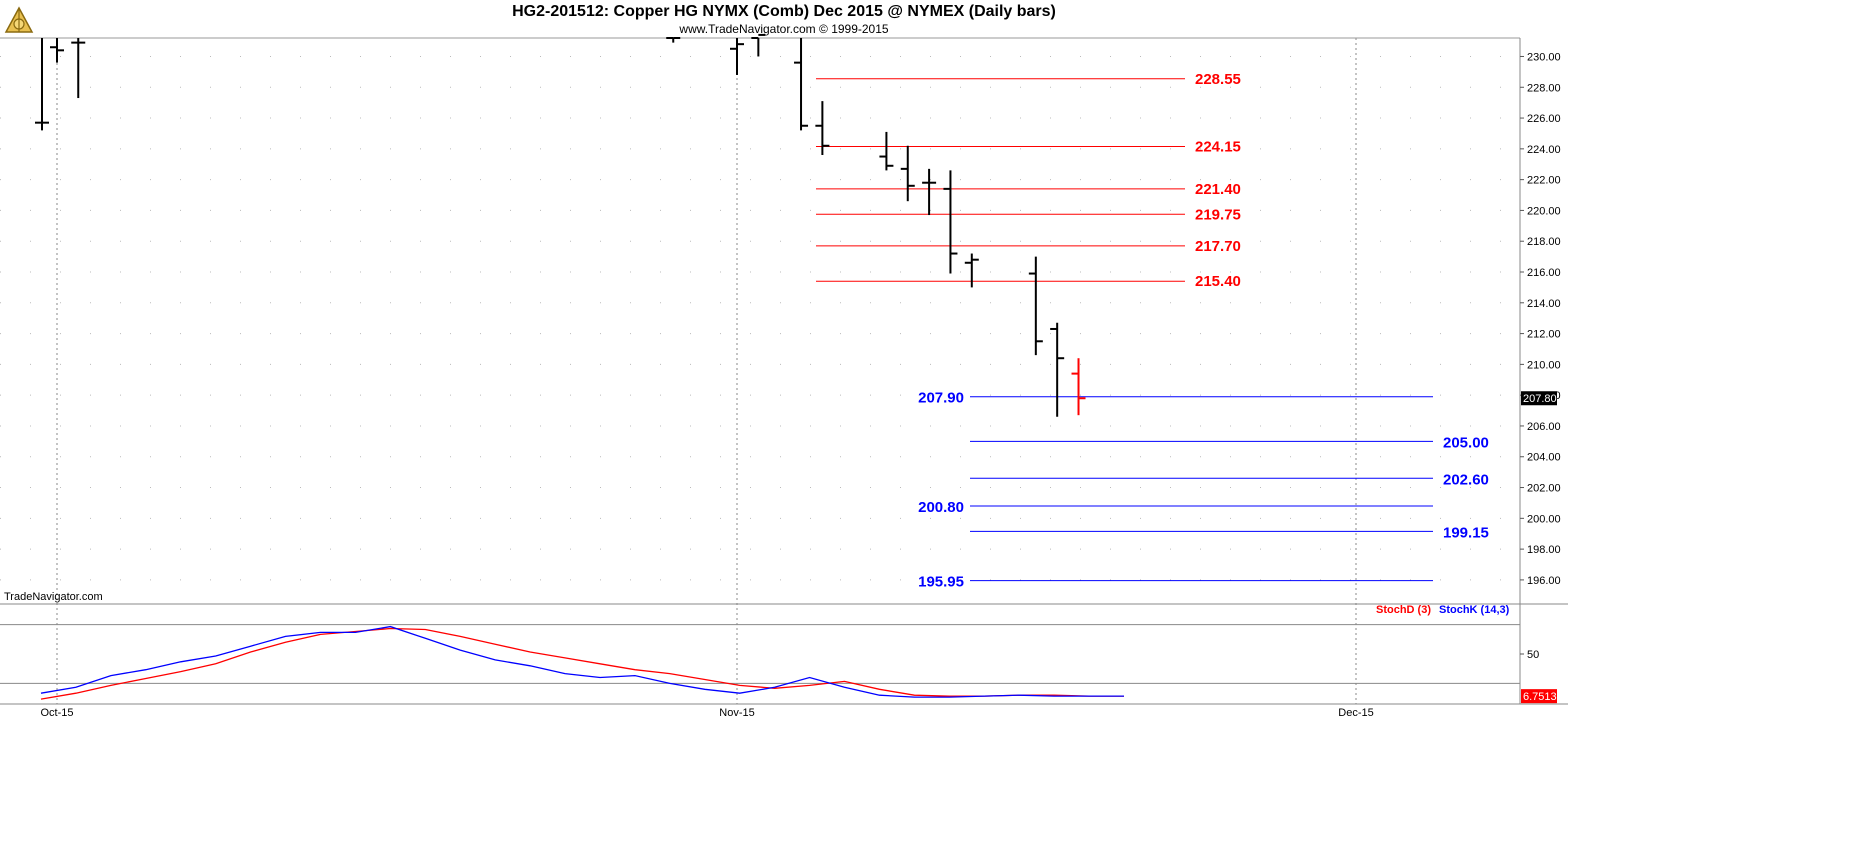 The height and width of the screenshot is (863, 1876). I want to click on price-tick-label: 206.00, so click(1544, 427).